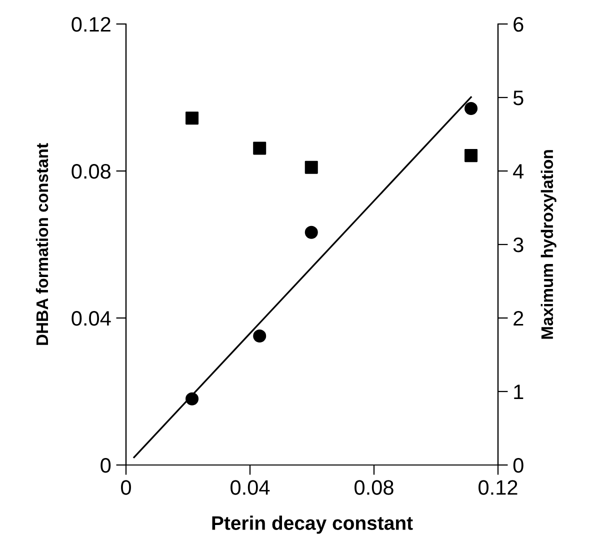  What do you see at coordinates (91, 171) in the screenshot?
I see `y-tick-label: 0.08` at bounding box center [91, 171].